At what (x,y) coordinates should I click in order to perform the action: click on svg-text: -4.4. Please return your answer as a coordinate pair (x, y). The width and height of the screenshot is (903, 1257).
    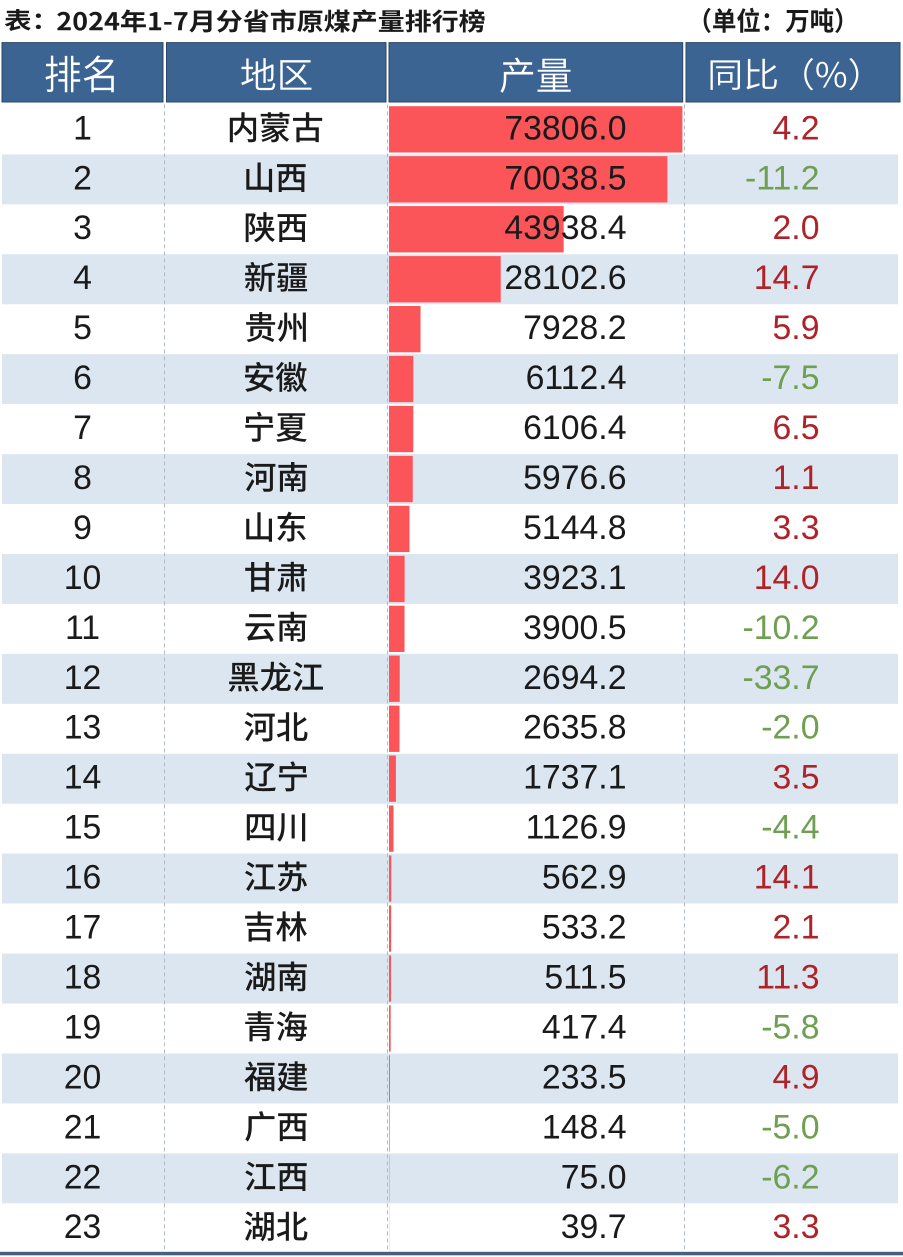
    Looking at the image, I should click on (790, 828).